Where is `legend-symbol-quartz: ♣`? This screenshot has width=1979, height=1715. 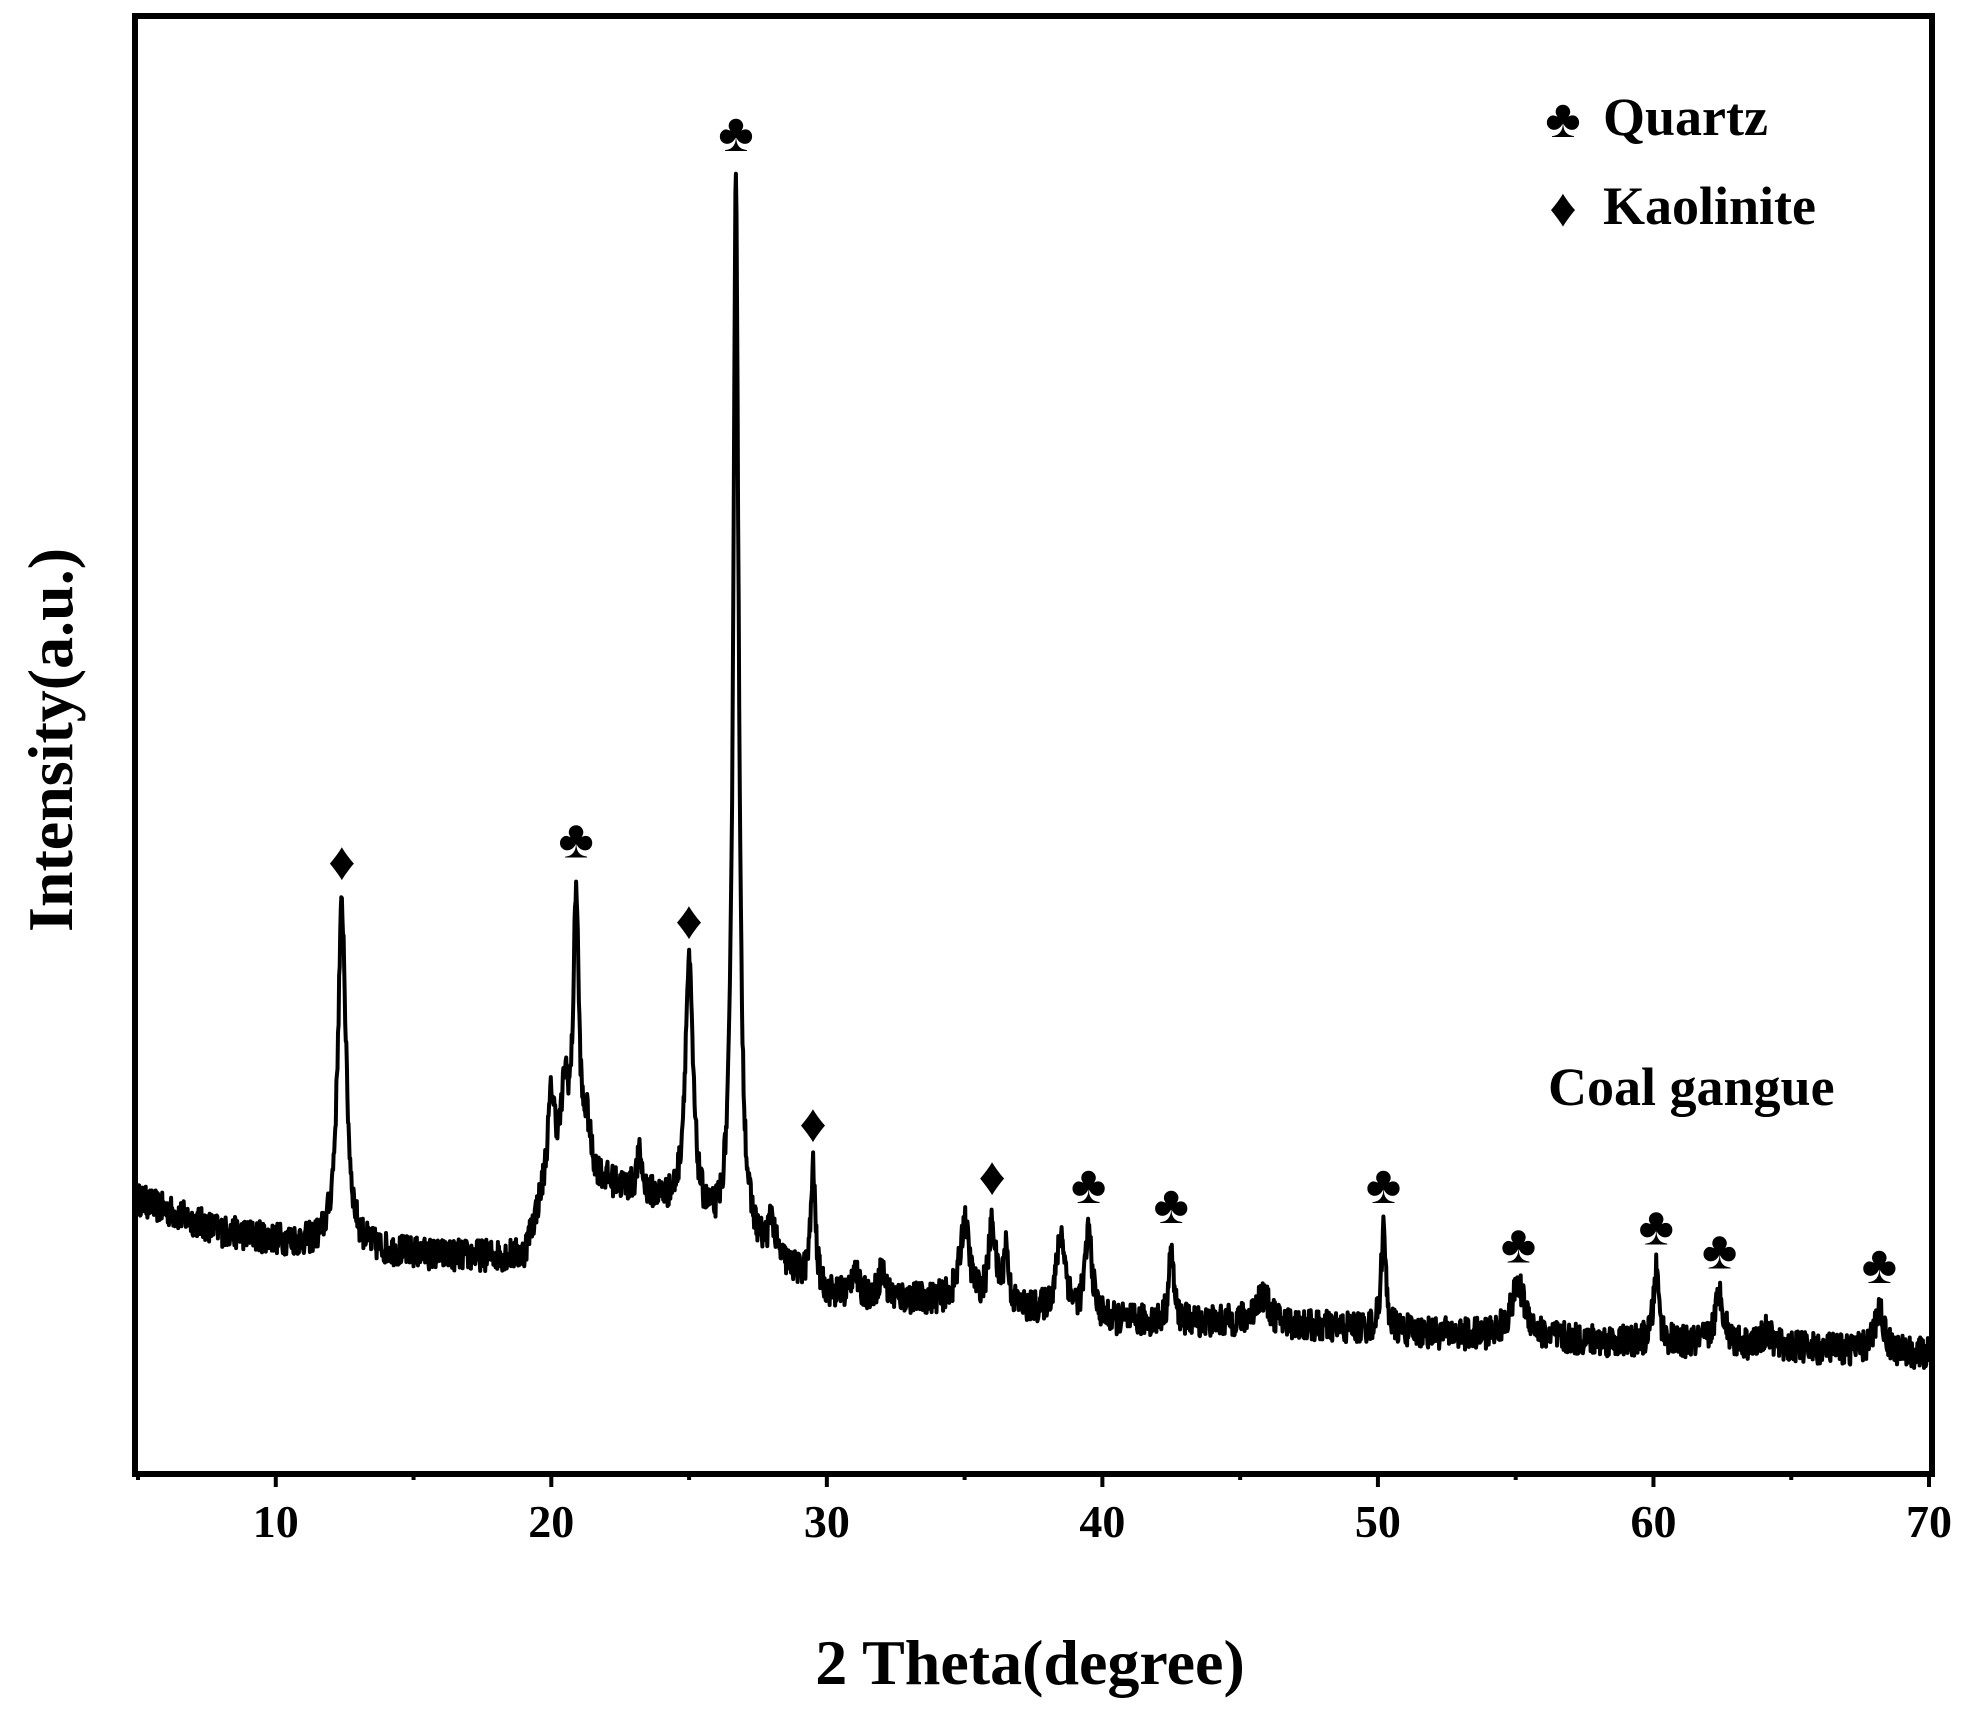
legend-symbol-quartz: ♣ is located at coordinates (1562, 119).